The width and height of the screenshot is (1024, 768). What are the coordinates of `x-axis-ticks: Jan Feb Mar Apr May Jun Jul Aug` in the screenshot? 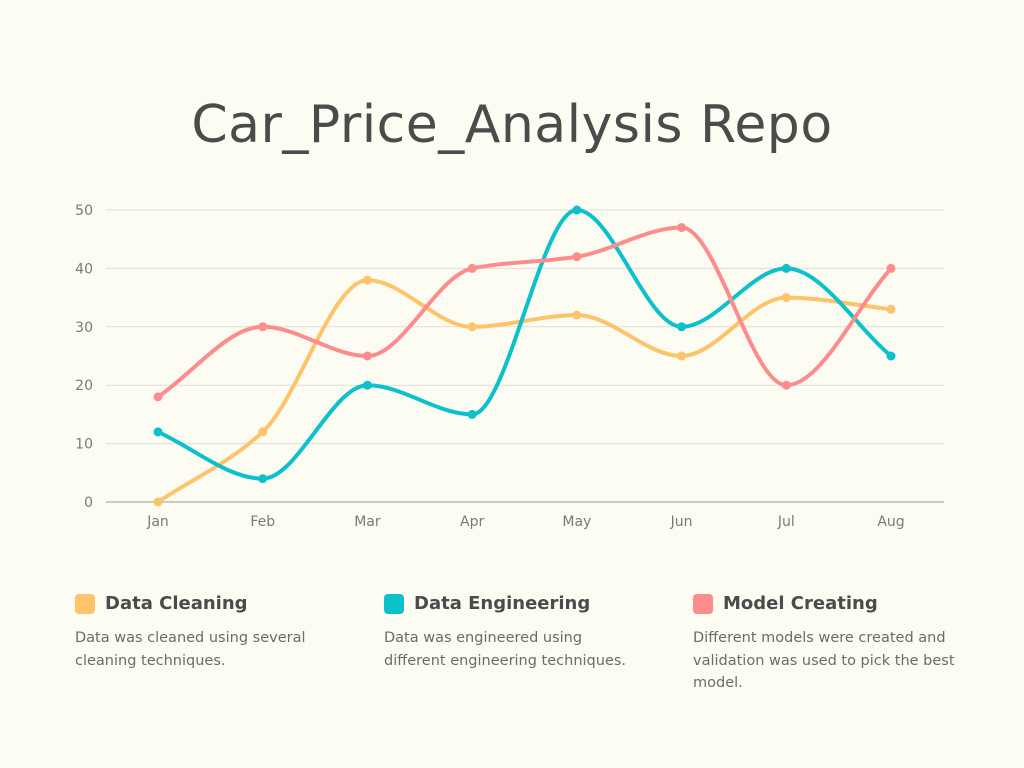 It's located at (525, 522).